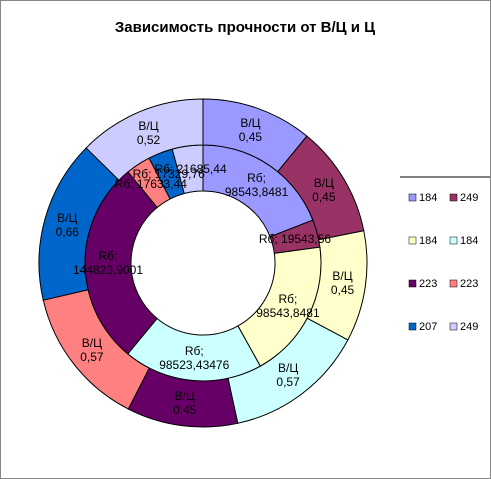 This screenshot has width=491, height=479. Describe the element at coordinates (67, 224) in the screenshot. I see `data-label: В/Ц 0,66` at that location.